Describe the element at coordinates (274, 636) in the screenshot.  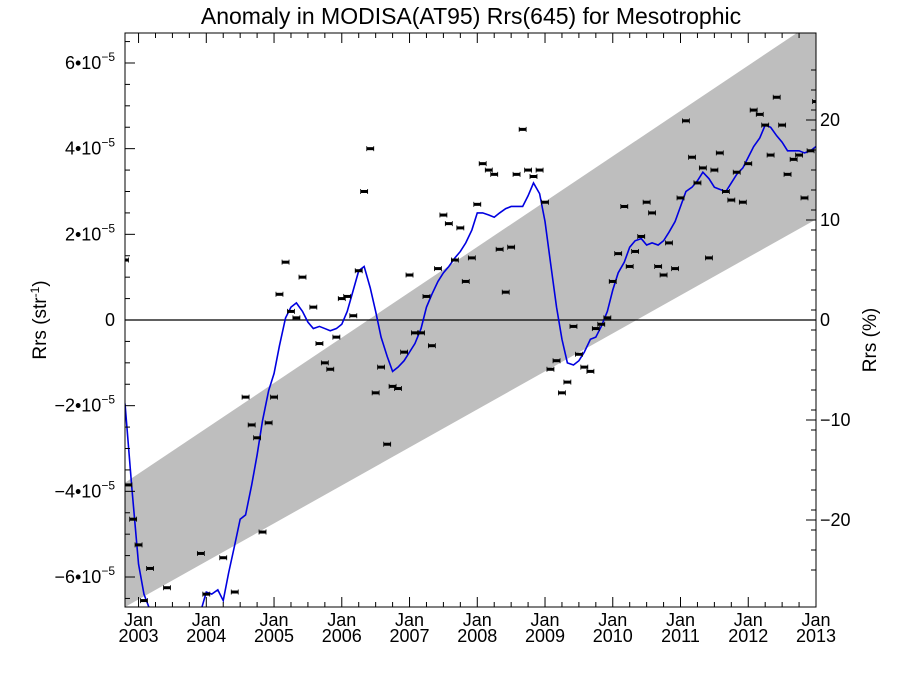
I see `x-tick-year-label: 2005` at that location.